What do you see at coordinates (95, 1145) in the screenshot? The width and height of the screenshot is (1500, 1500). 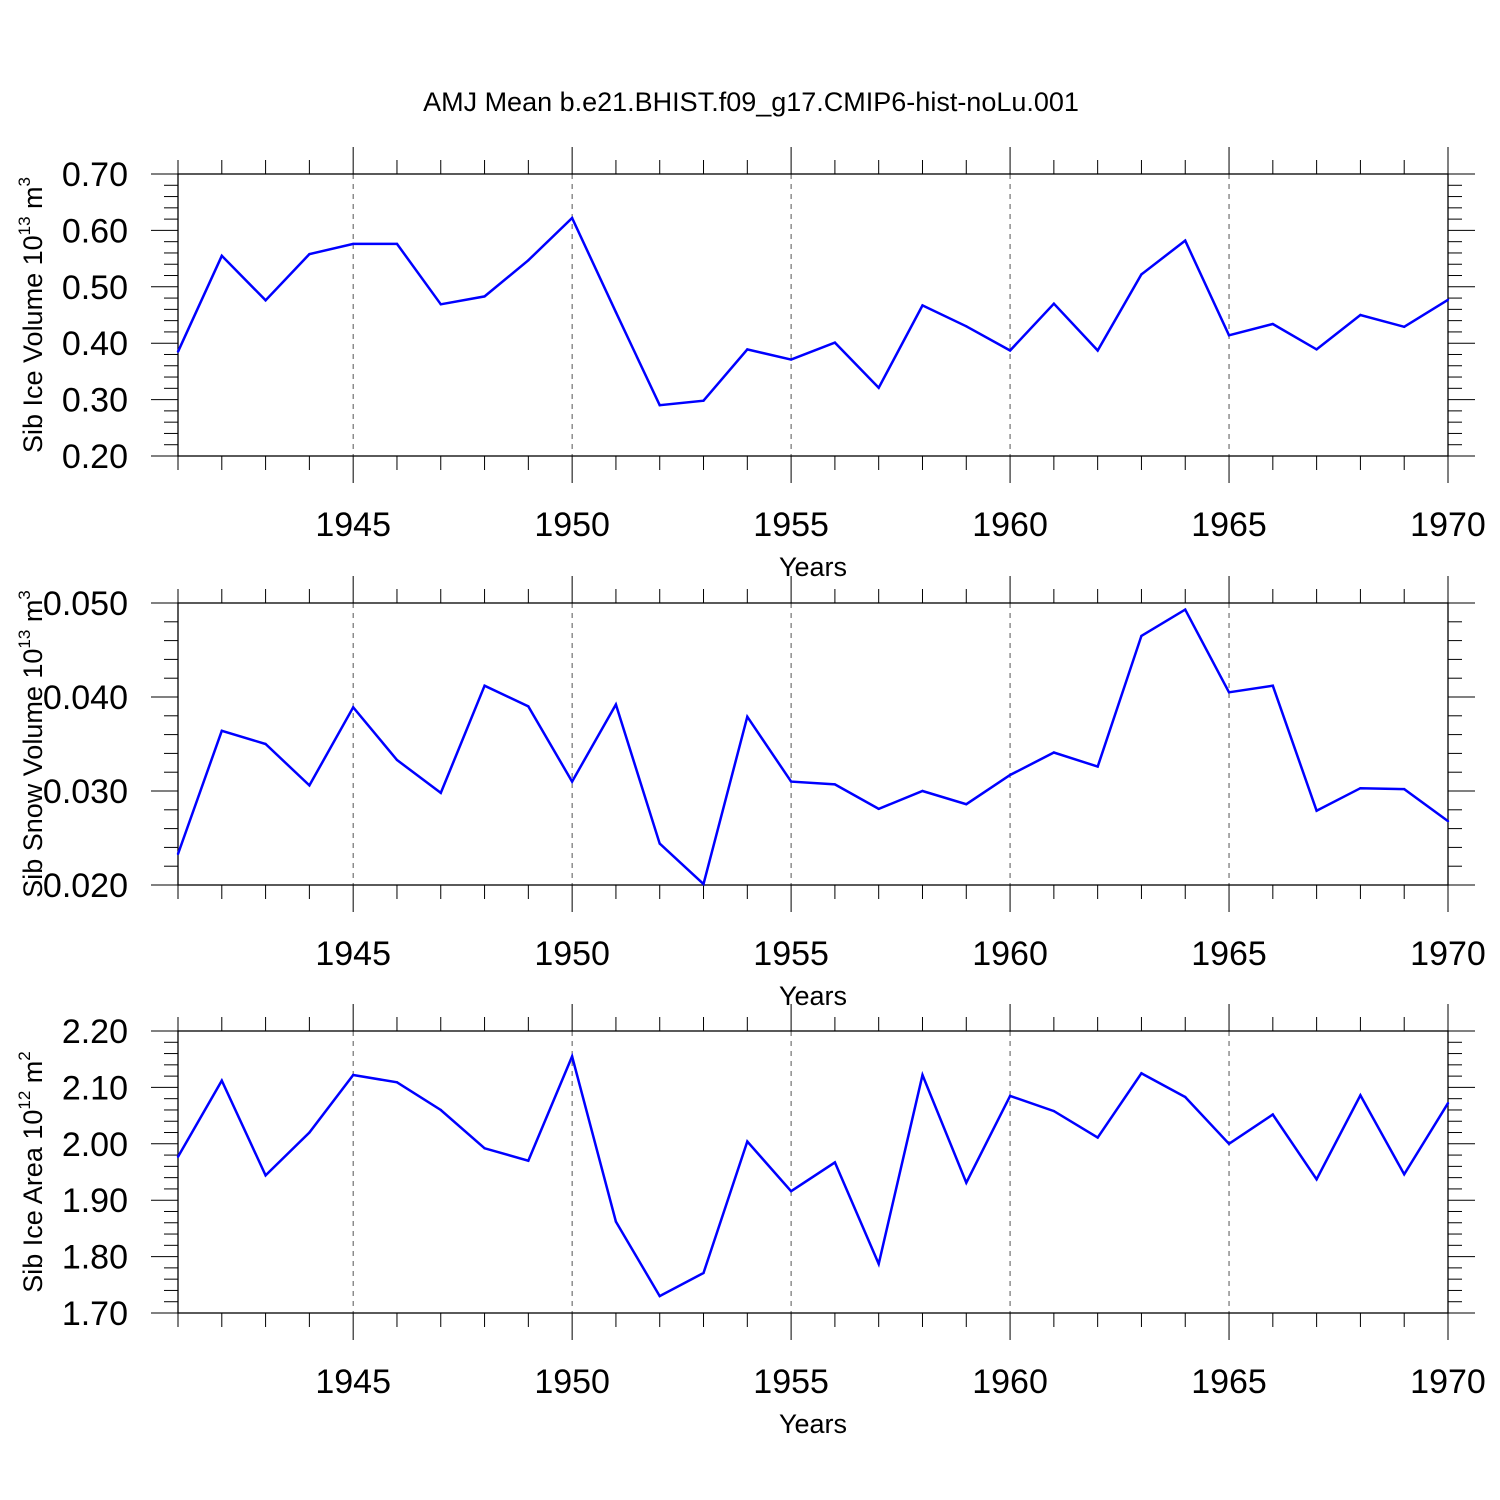 I see `y-tick-label: 2.00` at bounding box center [95, 1145].